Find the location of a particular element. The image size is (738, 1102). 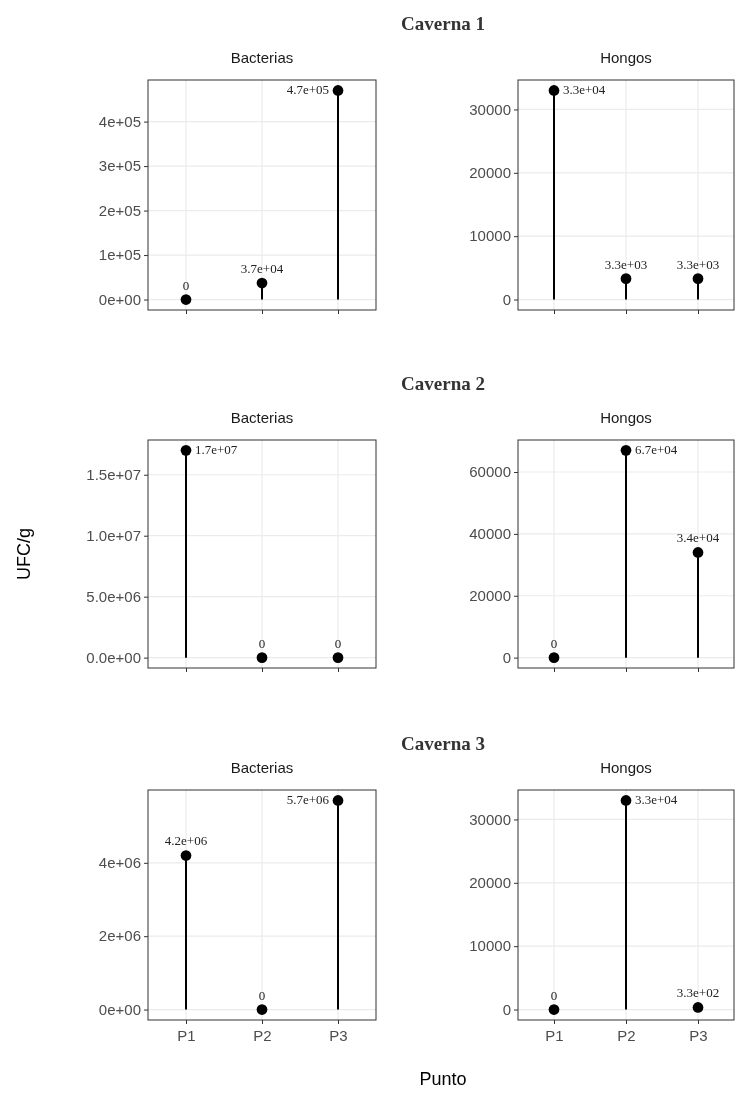

data-label: 3.4e+04 is located at coordinates (698, 538).